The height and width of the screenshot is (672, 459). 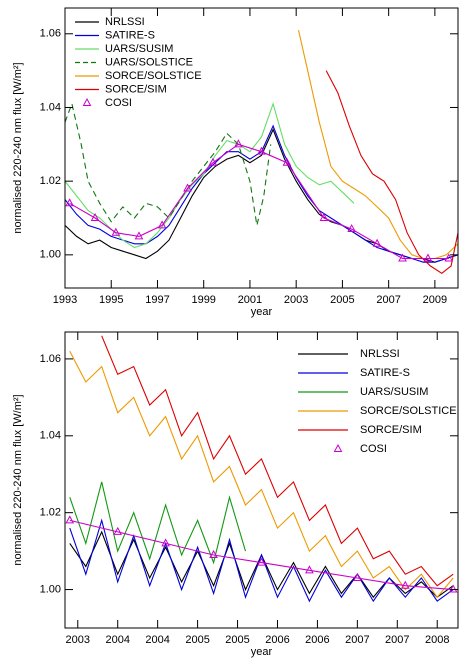 What do you see at coordinates (111, 300) in the screenshot?
I see `x-tick-label: 1995` at bounding box center [111, 300].